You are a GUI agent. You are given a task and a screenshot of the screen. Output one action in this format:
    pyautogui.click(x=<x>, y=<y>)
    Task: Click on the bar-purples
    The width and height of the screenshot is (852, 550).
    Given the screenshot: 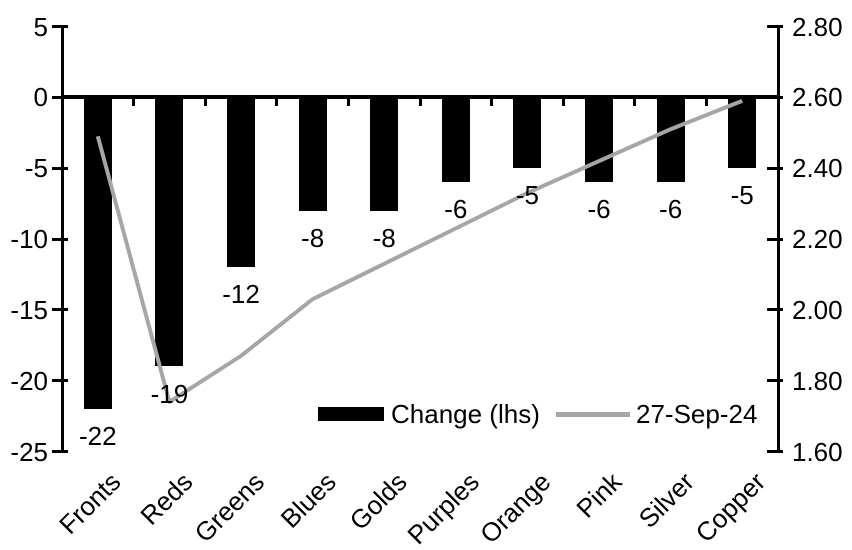 What is the action you would take?
    pyautogui.click(x=455, y=140)
    